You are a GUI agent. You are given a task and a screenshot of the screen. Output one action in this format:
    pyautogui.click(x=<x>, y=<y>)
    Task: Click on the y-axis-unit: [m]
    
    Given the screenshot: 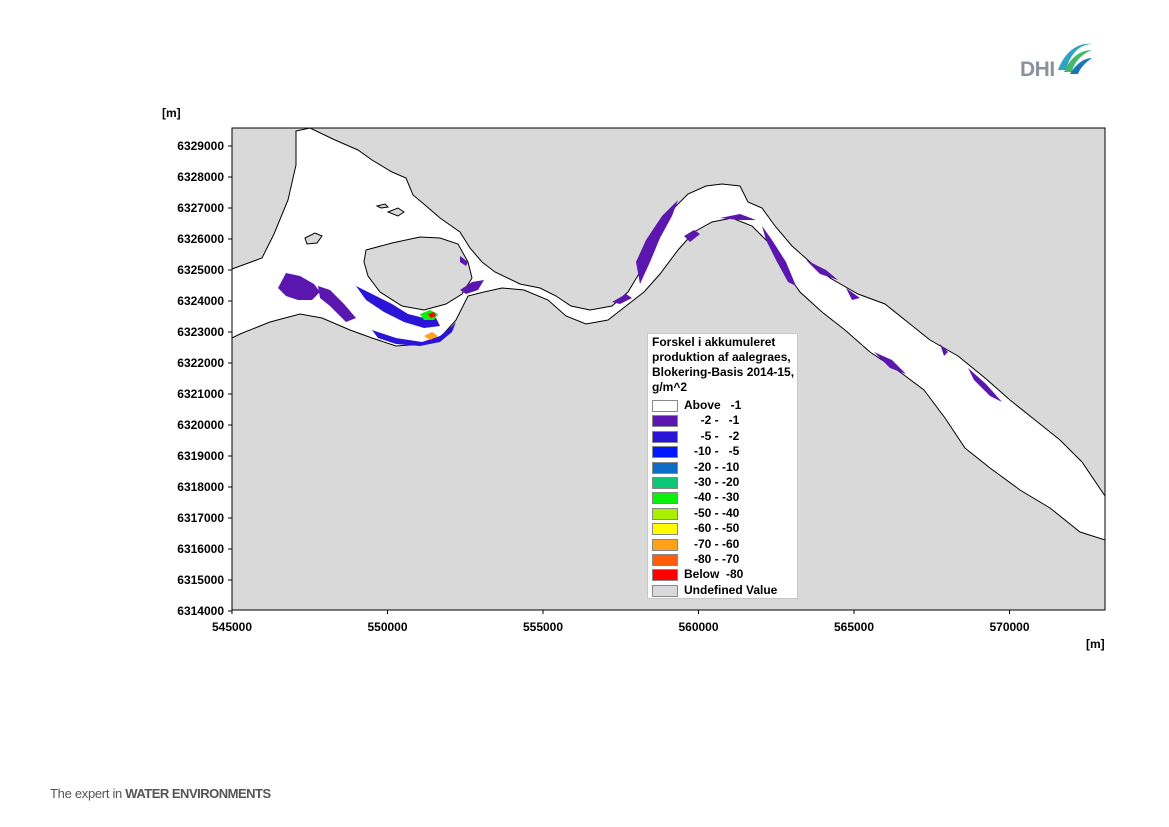 What is the action you would take?
    pyautogui.click(x=171, y=113)
    